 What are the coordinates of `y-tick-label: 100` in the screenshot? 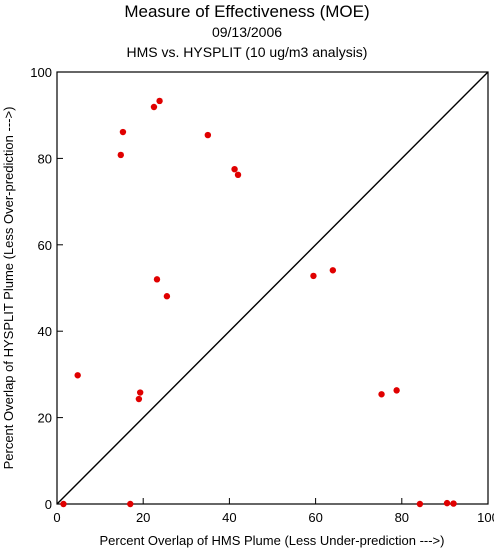 It's located at (41, 72).